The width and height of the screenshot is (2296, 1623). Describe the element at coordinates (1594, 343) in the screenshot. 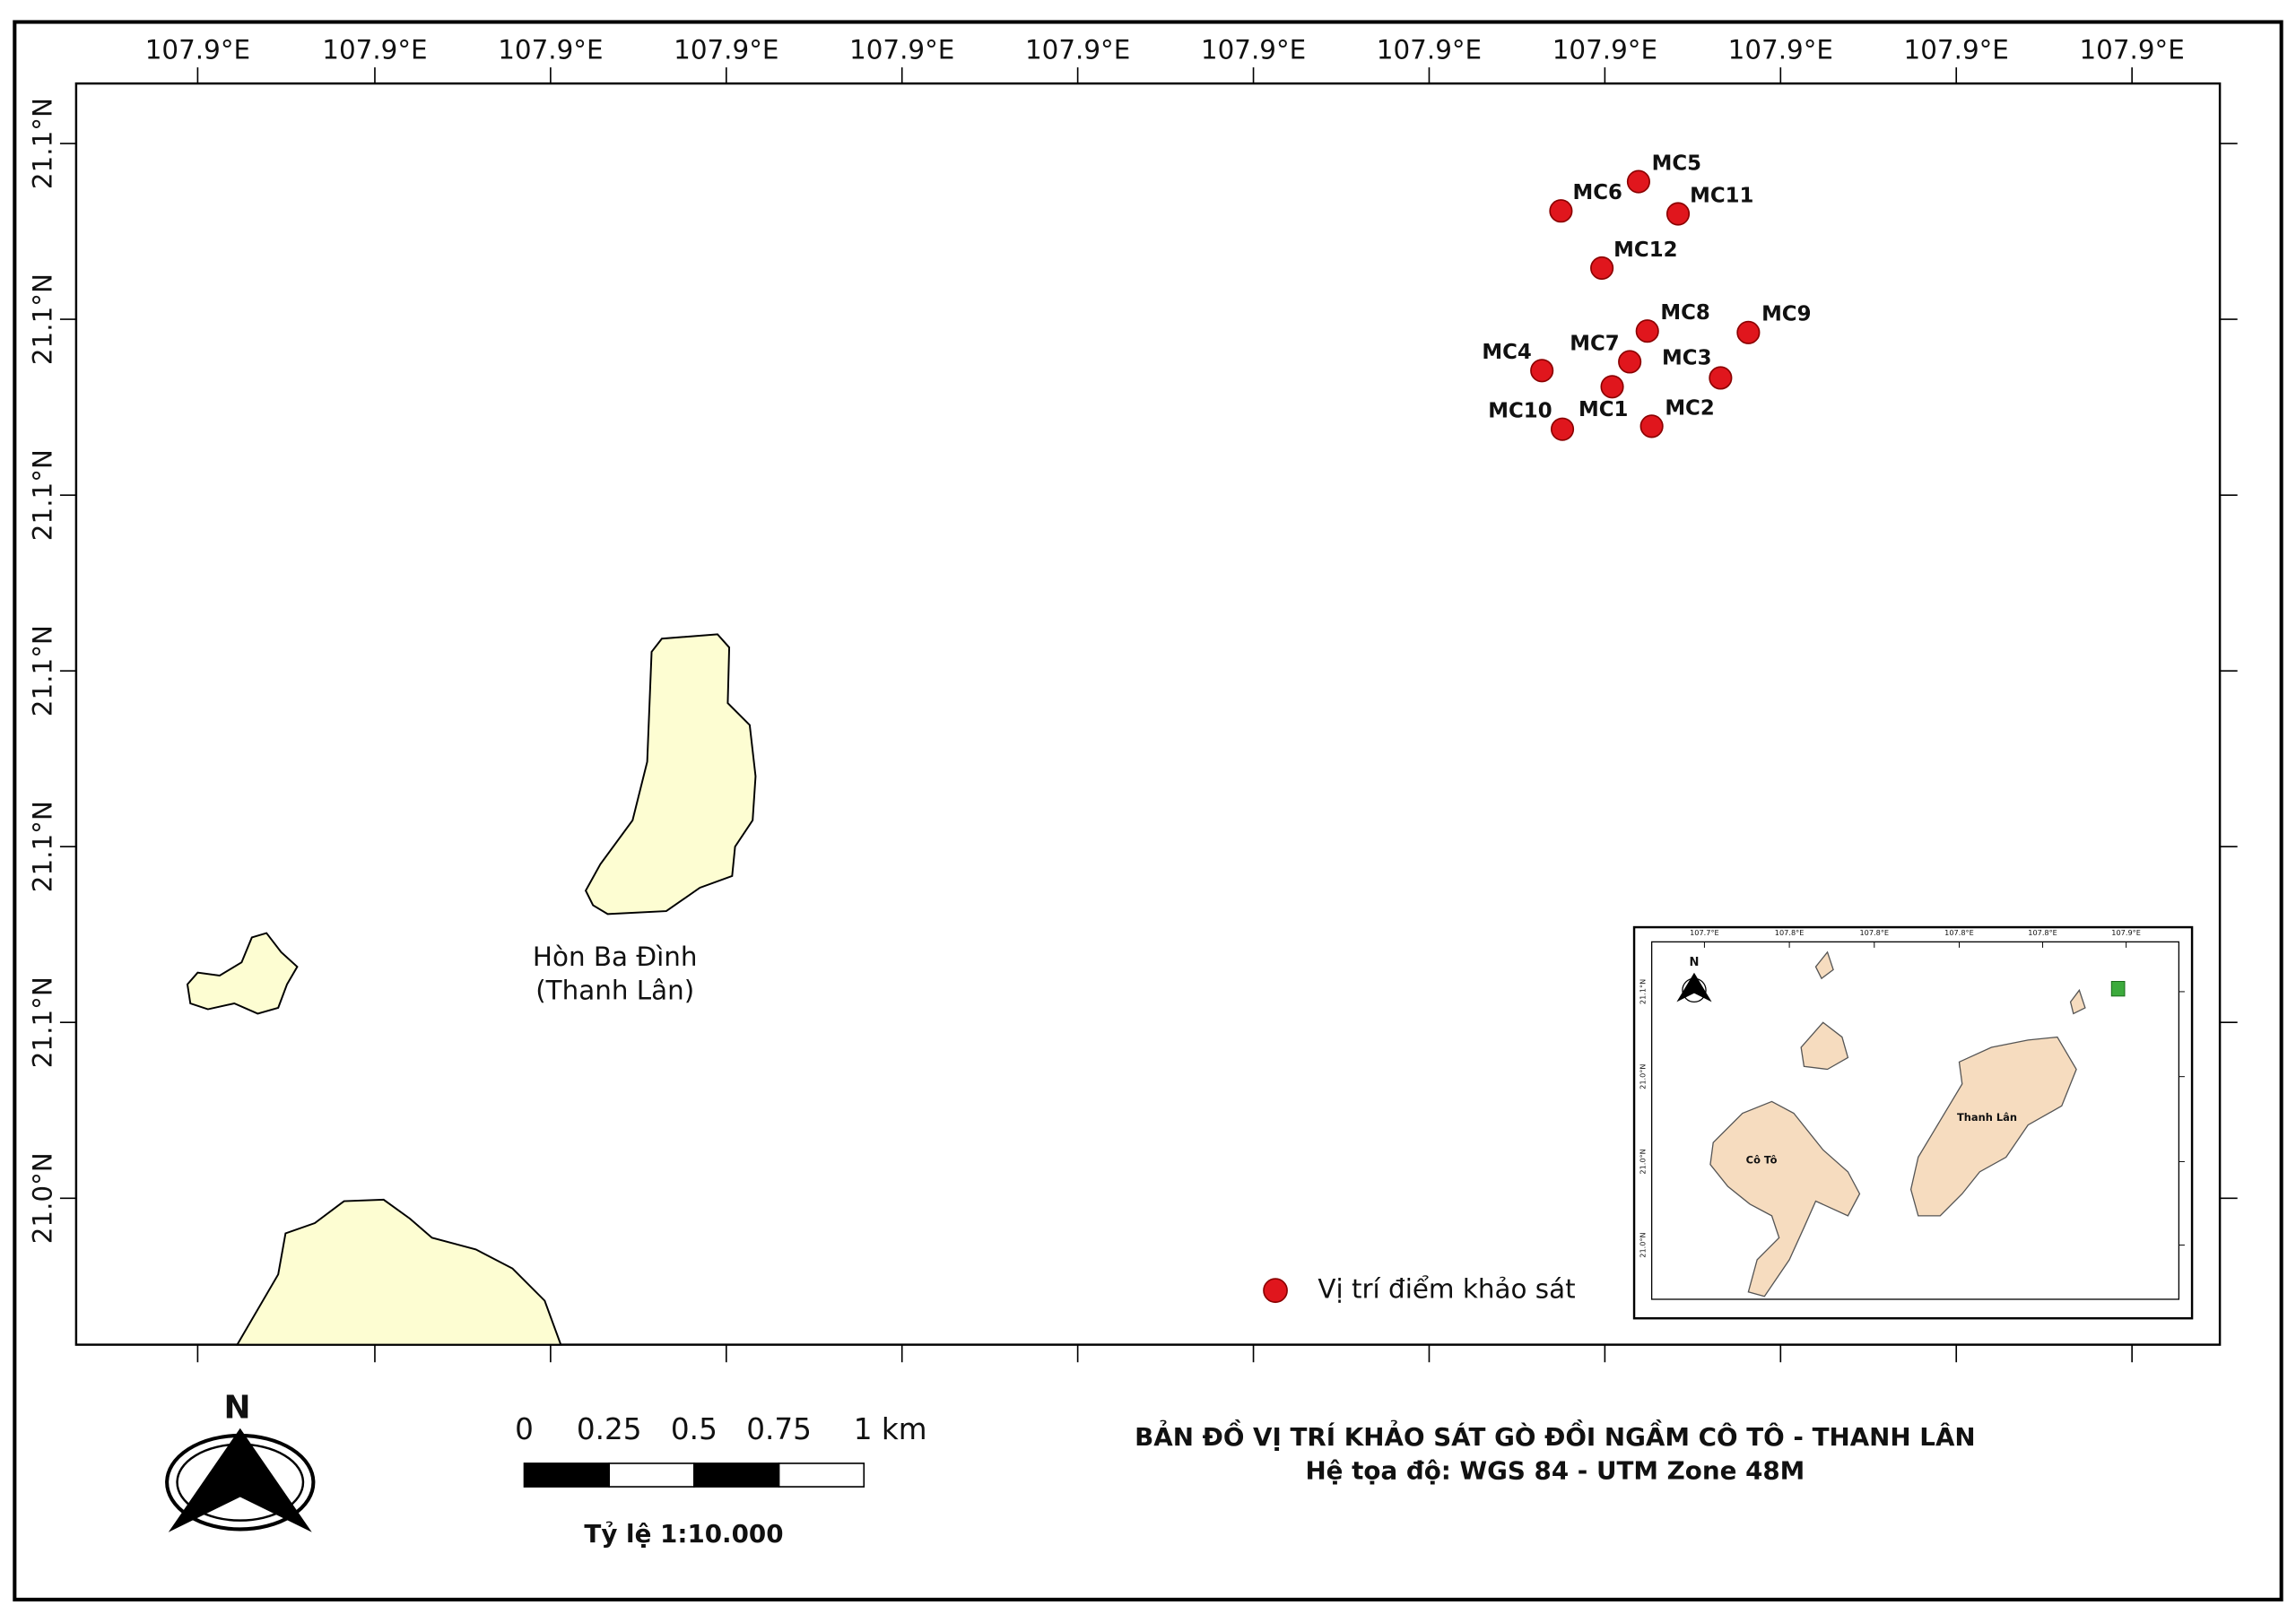

I see `survey-point-label: MC7` at that location.